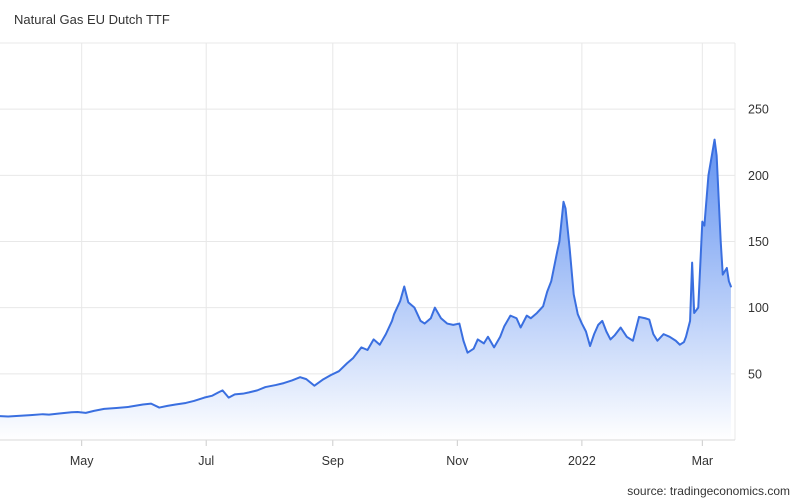 The image size is (800, 502). Describe the element at coordinates (333, 461) in the screenshot. I see `x-tick-label-sep: Sep` at that location.